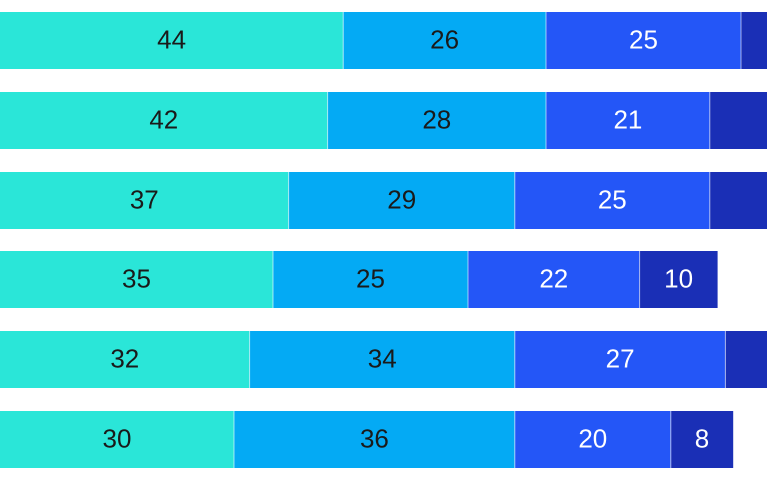 Image resolution: width=767 pixels, height=480 pixels. I want to click on bar-row-6: 30 36 20 8, so click(367, 439).